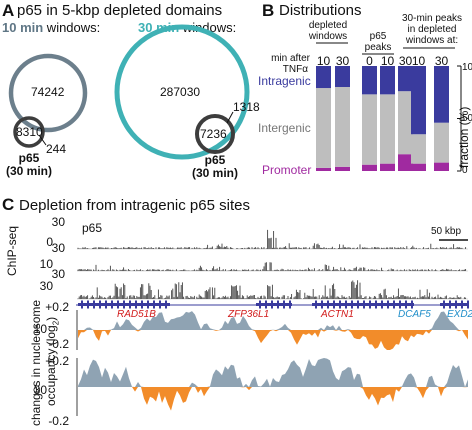 The height and width of the screenshot is (430, 472). I want to click on time-axis-label-line1: min after, so click(290, 58).